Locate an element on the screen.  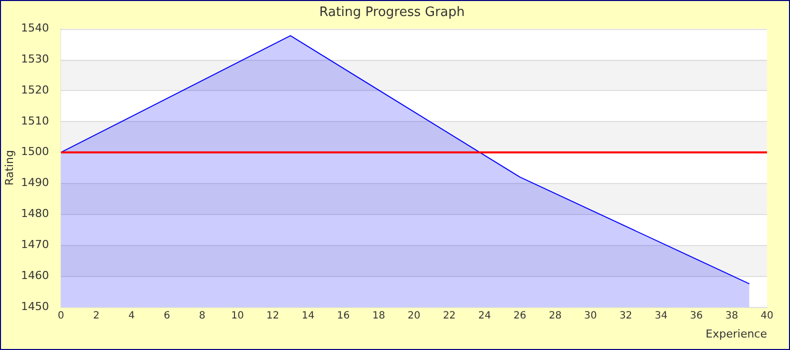
x-tick-label: 26 is located at coordinates (520, 316).